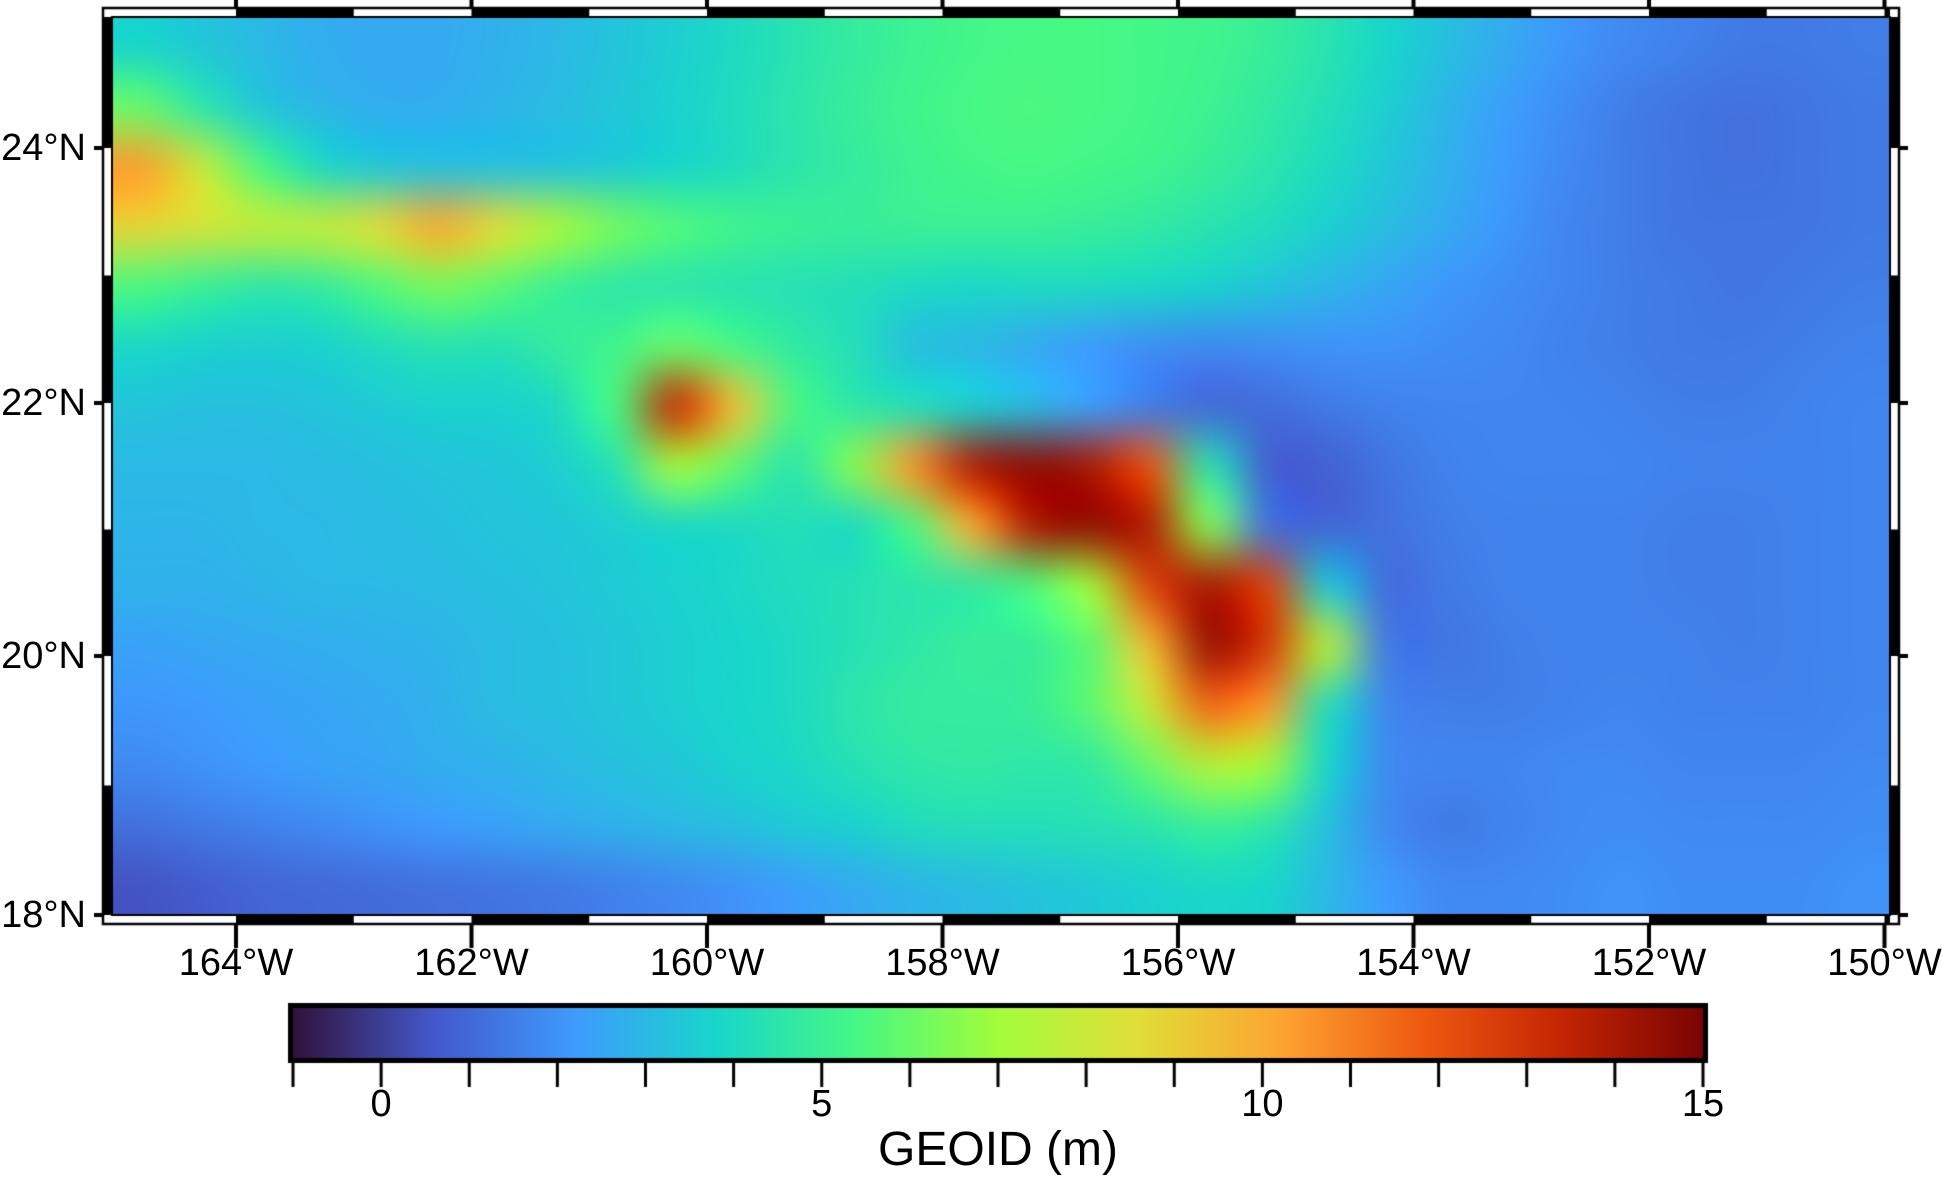 This screenshot has height=1181, width=1942. What do you see at coordinates (1262, 1104) in the screenshot?
I see `colorbar-tick-label: 10` at bounding box center [1262, 1104].